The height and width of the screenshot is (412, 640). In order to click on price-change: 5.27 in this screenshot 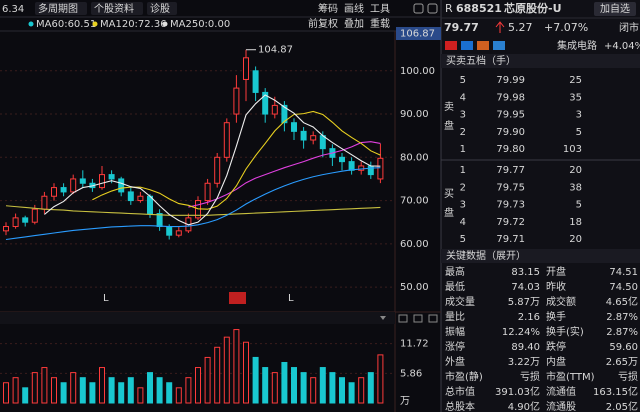, I will do `click(520, 27)`.